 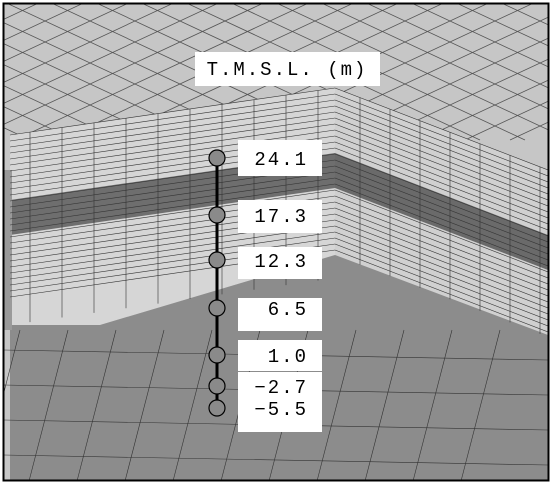 I want to click on levels: 24.1 17.3 12.3 6.5 1.0 −2.7−5.5, so click(x=265, y=286).